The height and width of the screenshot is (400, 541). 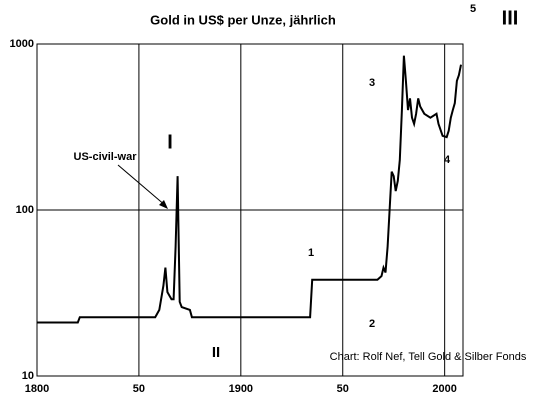 What do you see at coordinates (241, 389) in the screenshot?
I see `x-tick-label: 1900` at bounding box center [241, 389].